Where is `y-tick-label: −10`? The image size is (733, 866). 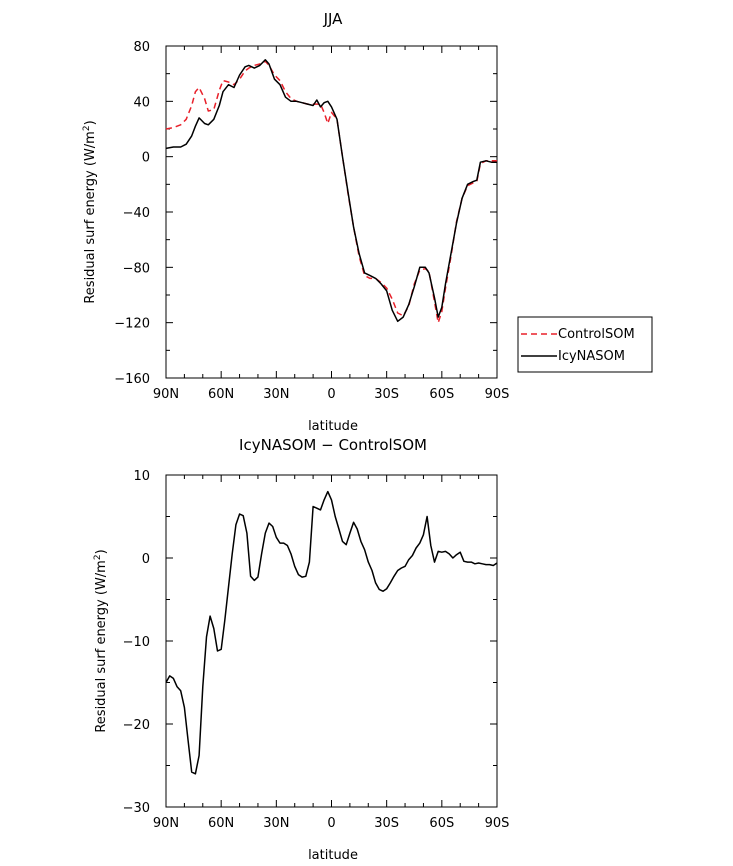 y-tick-label: −10 is located at coordinates (136, 642).